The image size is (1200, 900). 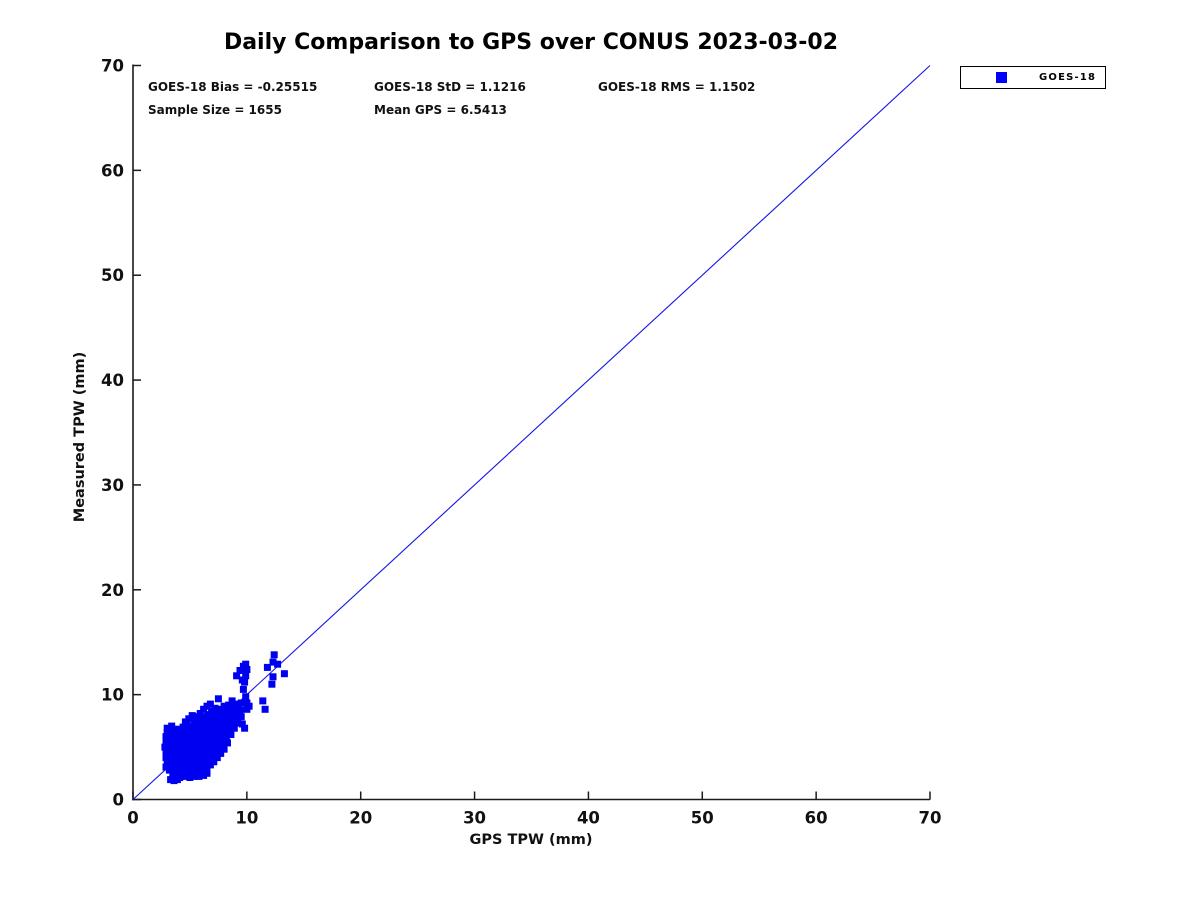 What do you see at coordinates (930, 818) in the screenshot?
I see `x-tick-label: 70` at bounding box center [930, 818].